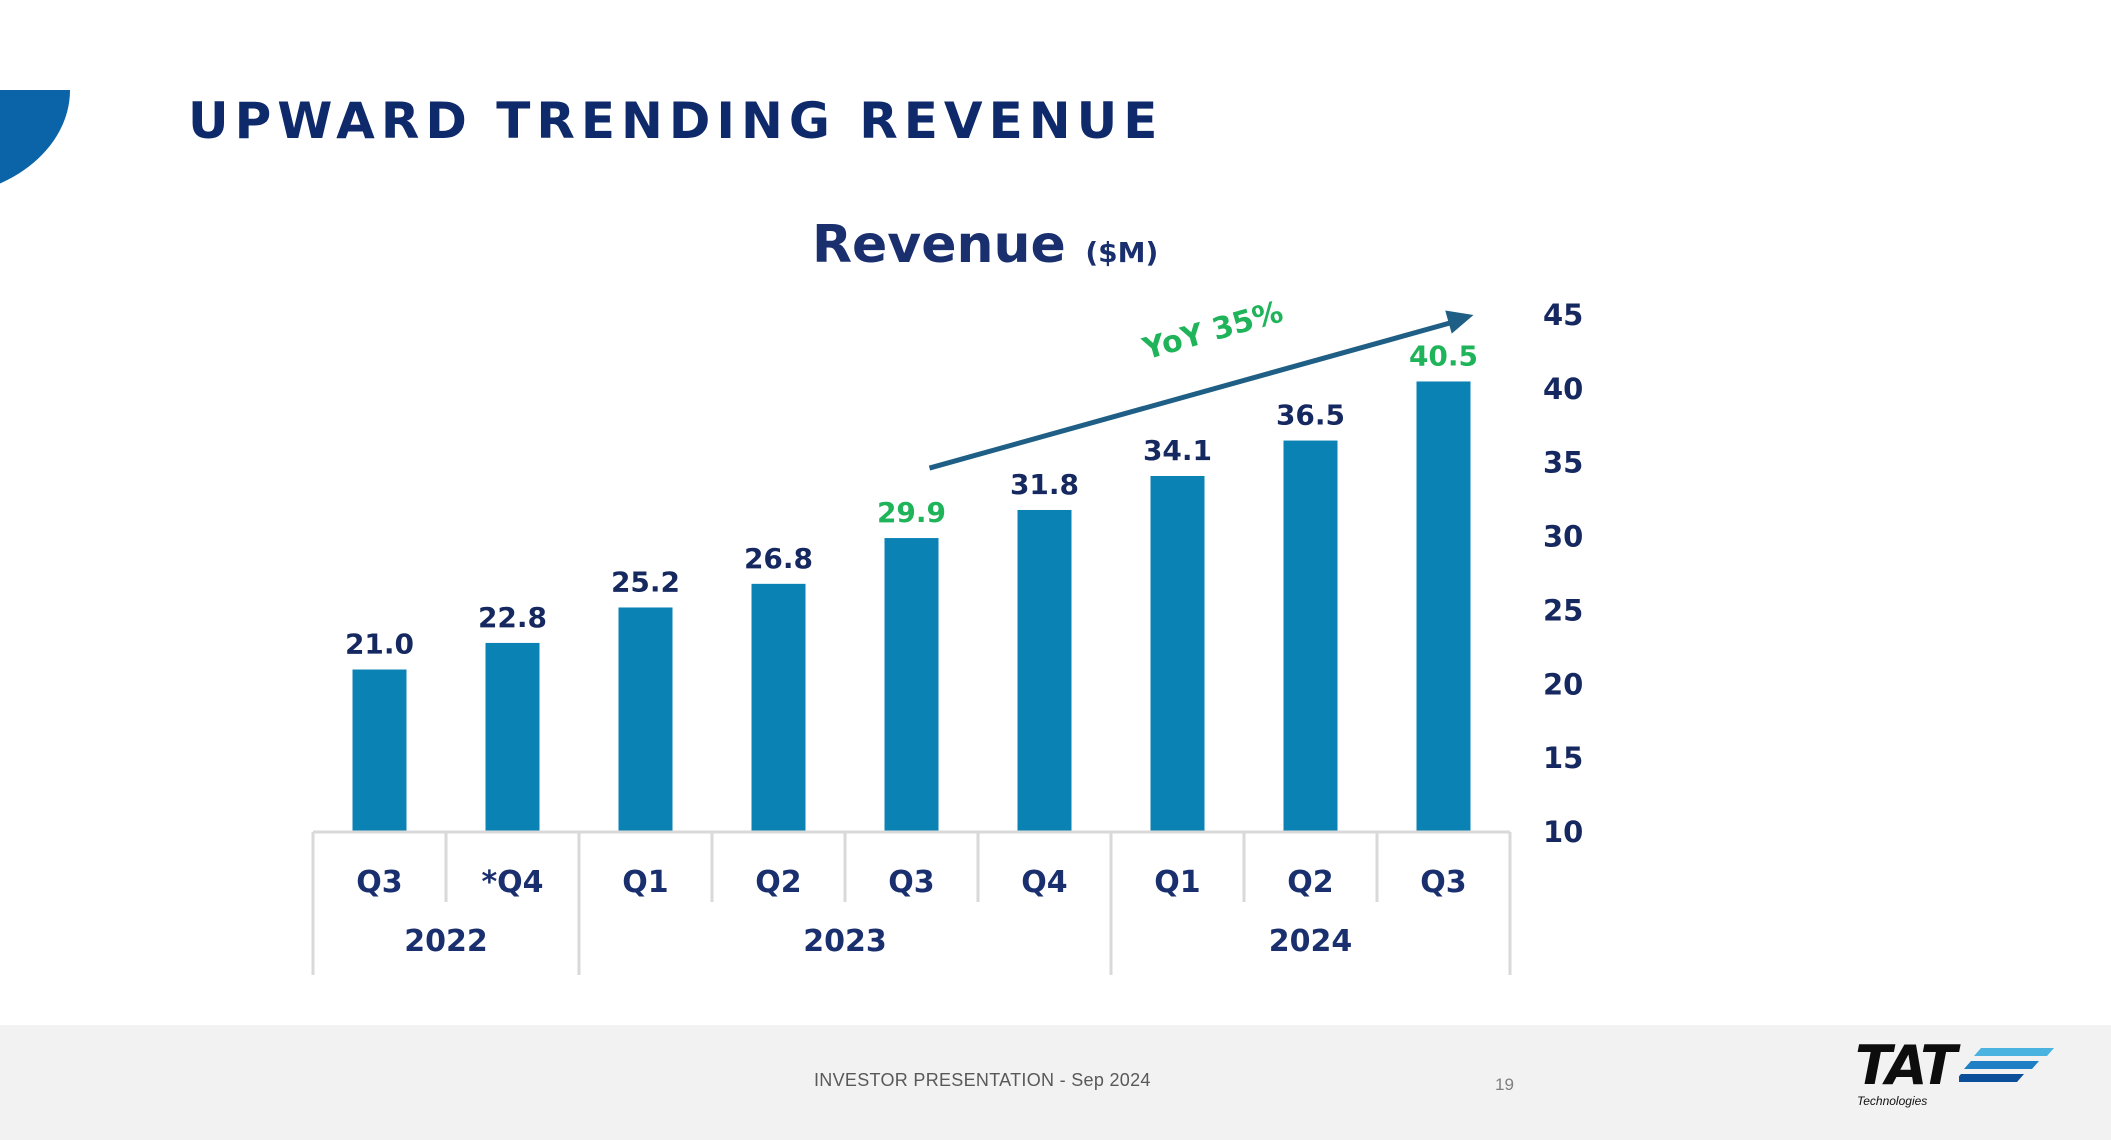  I want to click on y-tick-label-2: 20, so click(1563, 684).